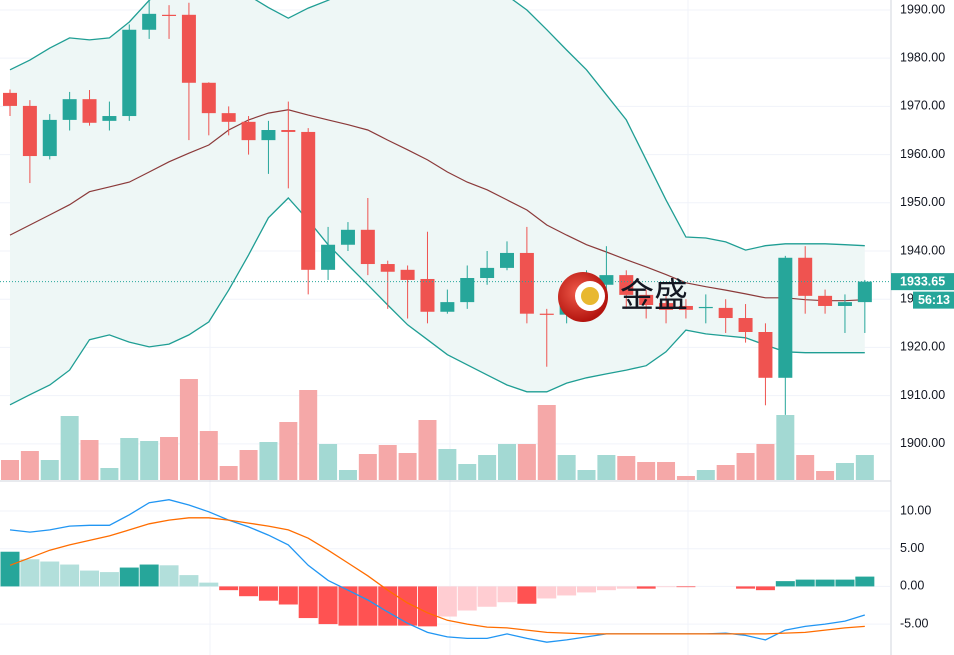 This screenshot has width=954, height=655. What do you see at coordinates (922, 347) in the screenshot?
I see `y-tick-label: 1920.00` at bounding box center [922, 347].